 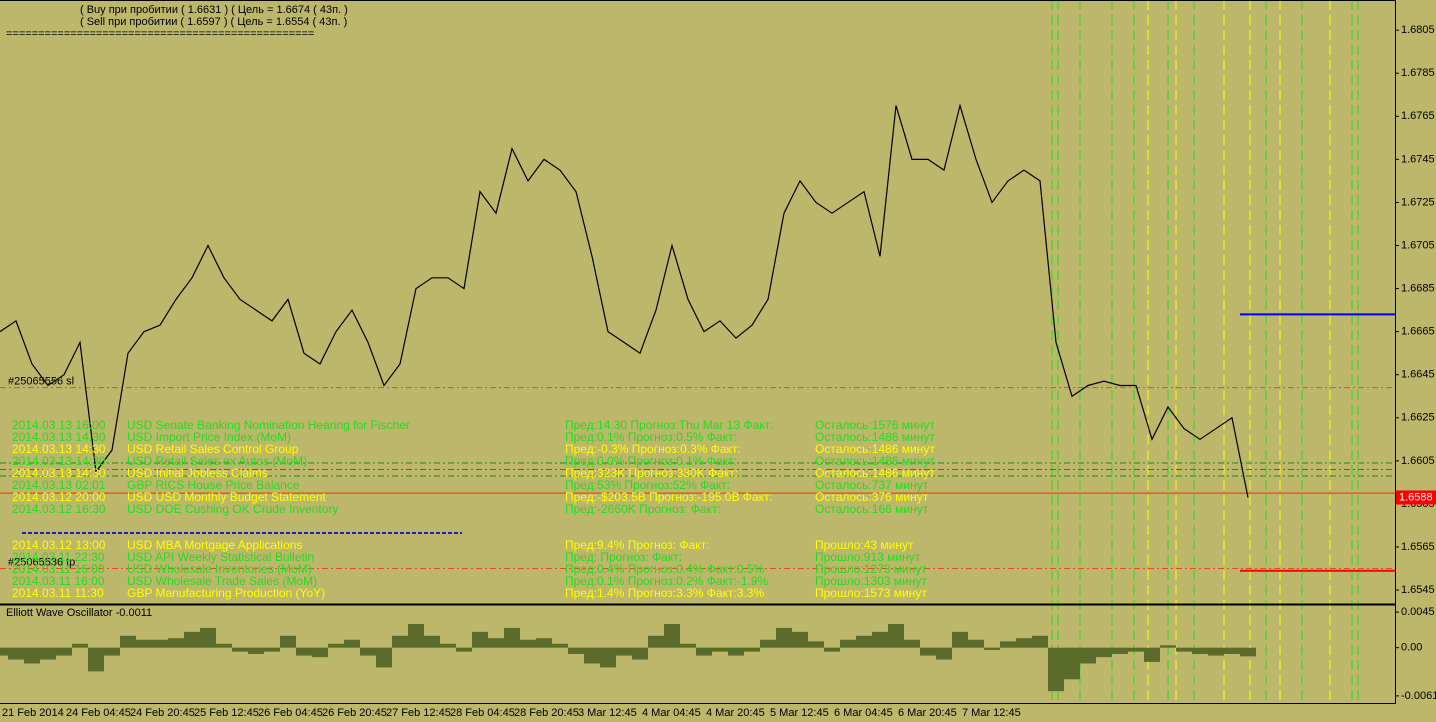 What do you see at coordinates (864, 545) in the screenshot?
I see `news-time: Прошло:43 минут` at bounding box center [864, 545].